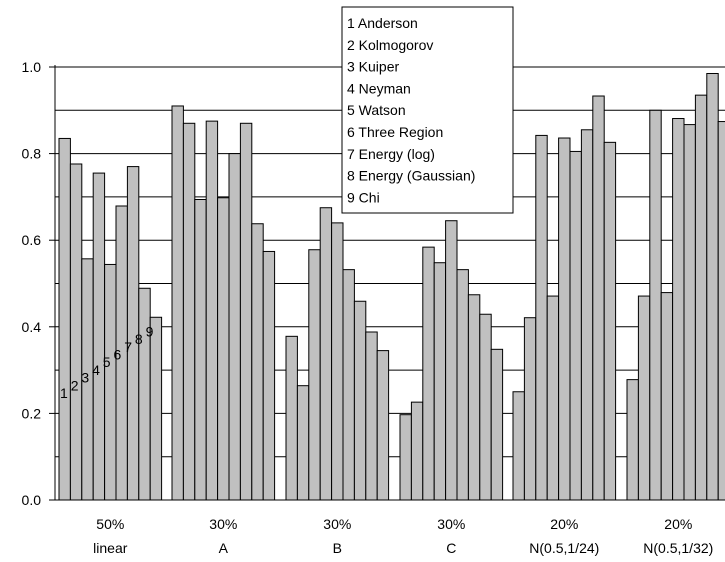  I want to click on legend-entry: 9 Chi, so click(363, 197).